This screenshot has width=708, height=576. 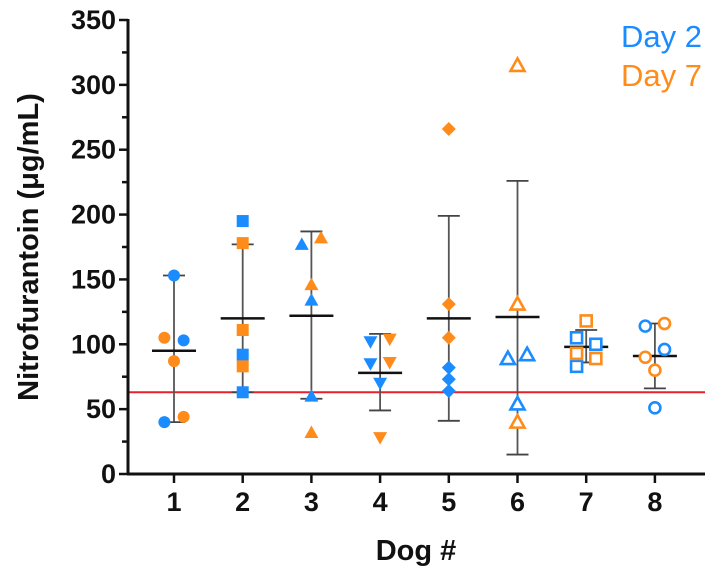 I want to click on legend-day7: Day 7, so click(x=661, y=75).